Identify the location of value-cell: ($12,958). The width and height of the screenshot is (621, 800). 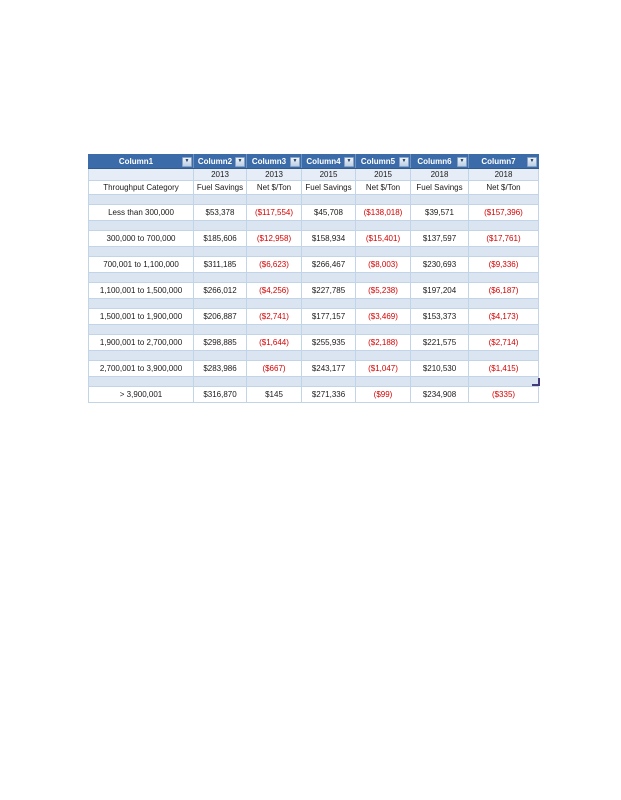
(274, 238).